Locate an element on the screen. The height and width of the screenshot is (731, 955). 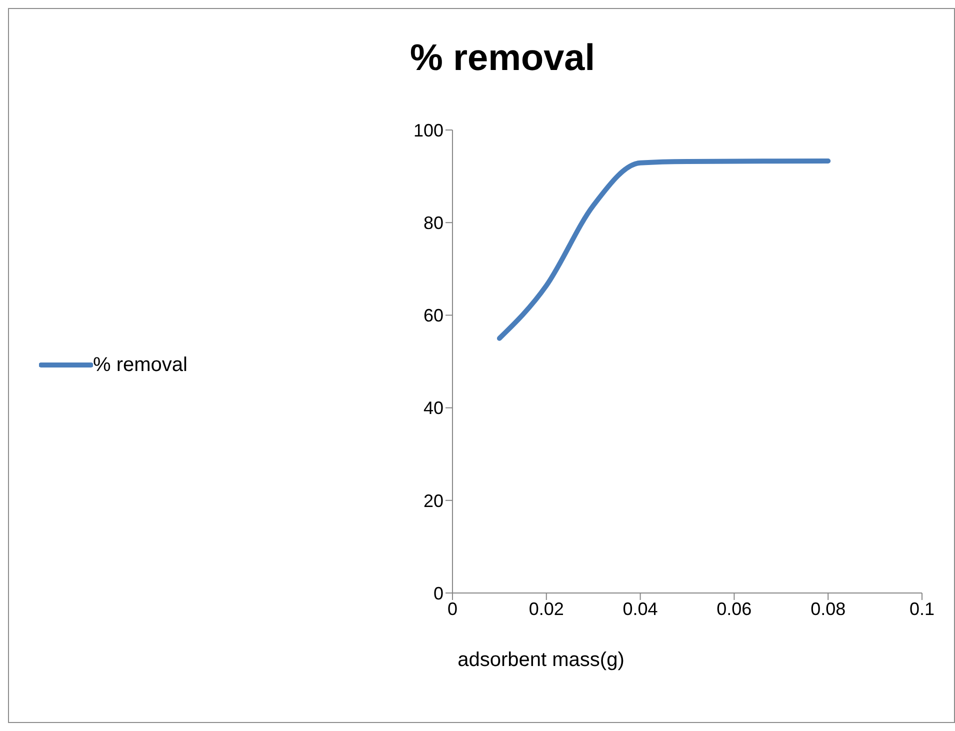
legend-label: % removal is located at coordinates (140, 365).